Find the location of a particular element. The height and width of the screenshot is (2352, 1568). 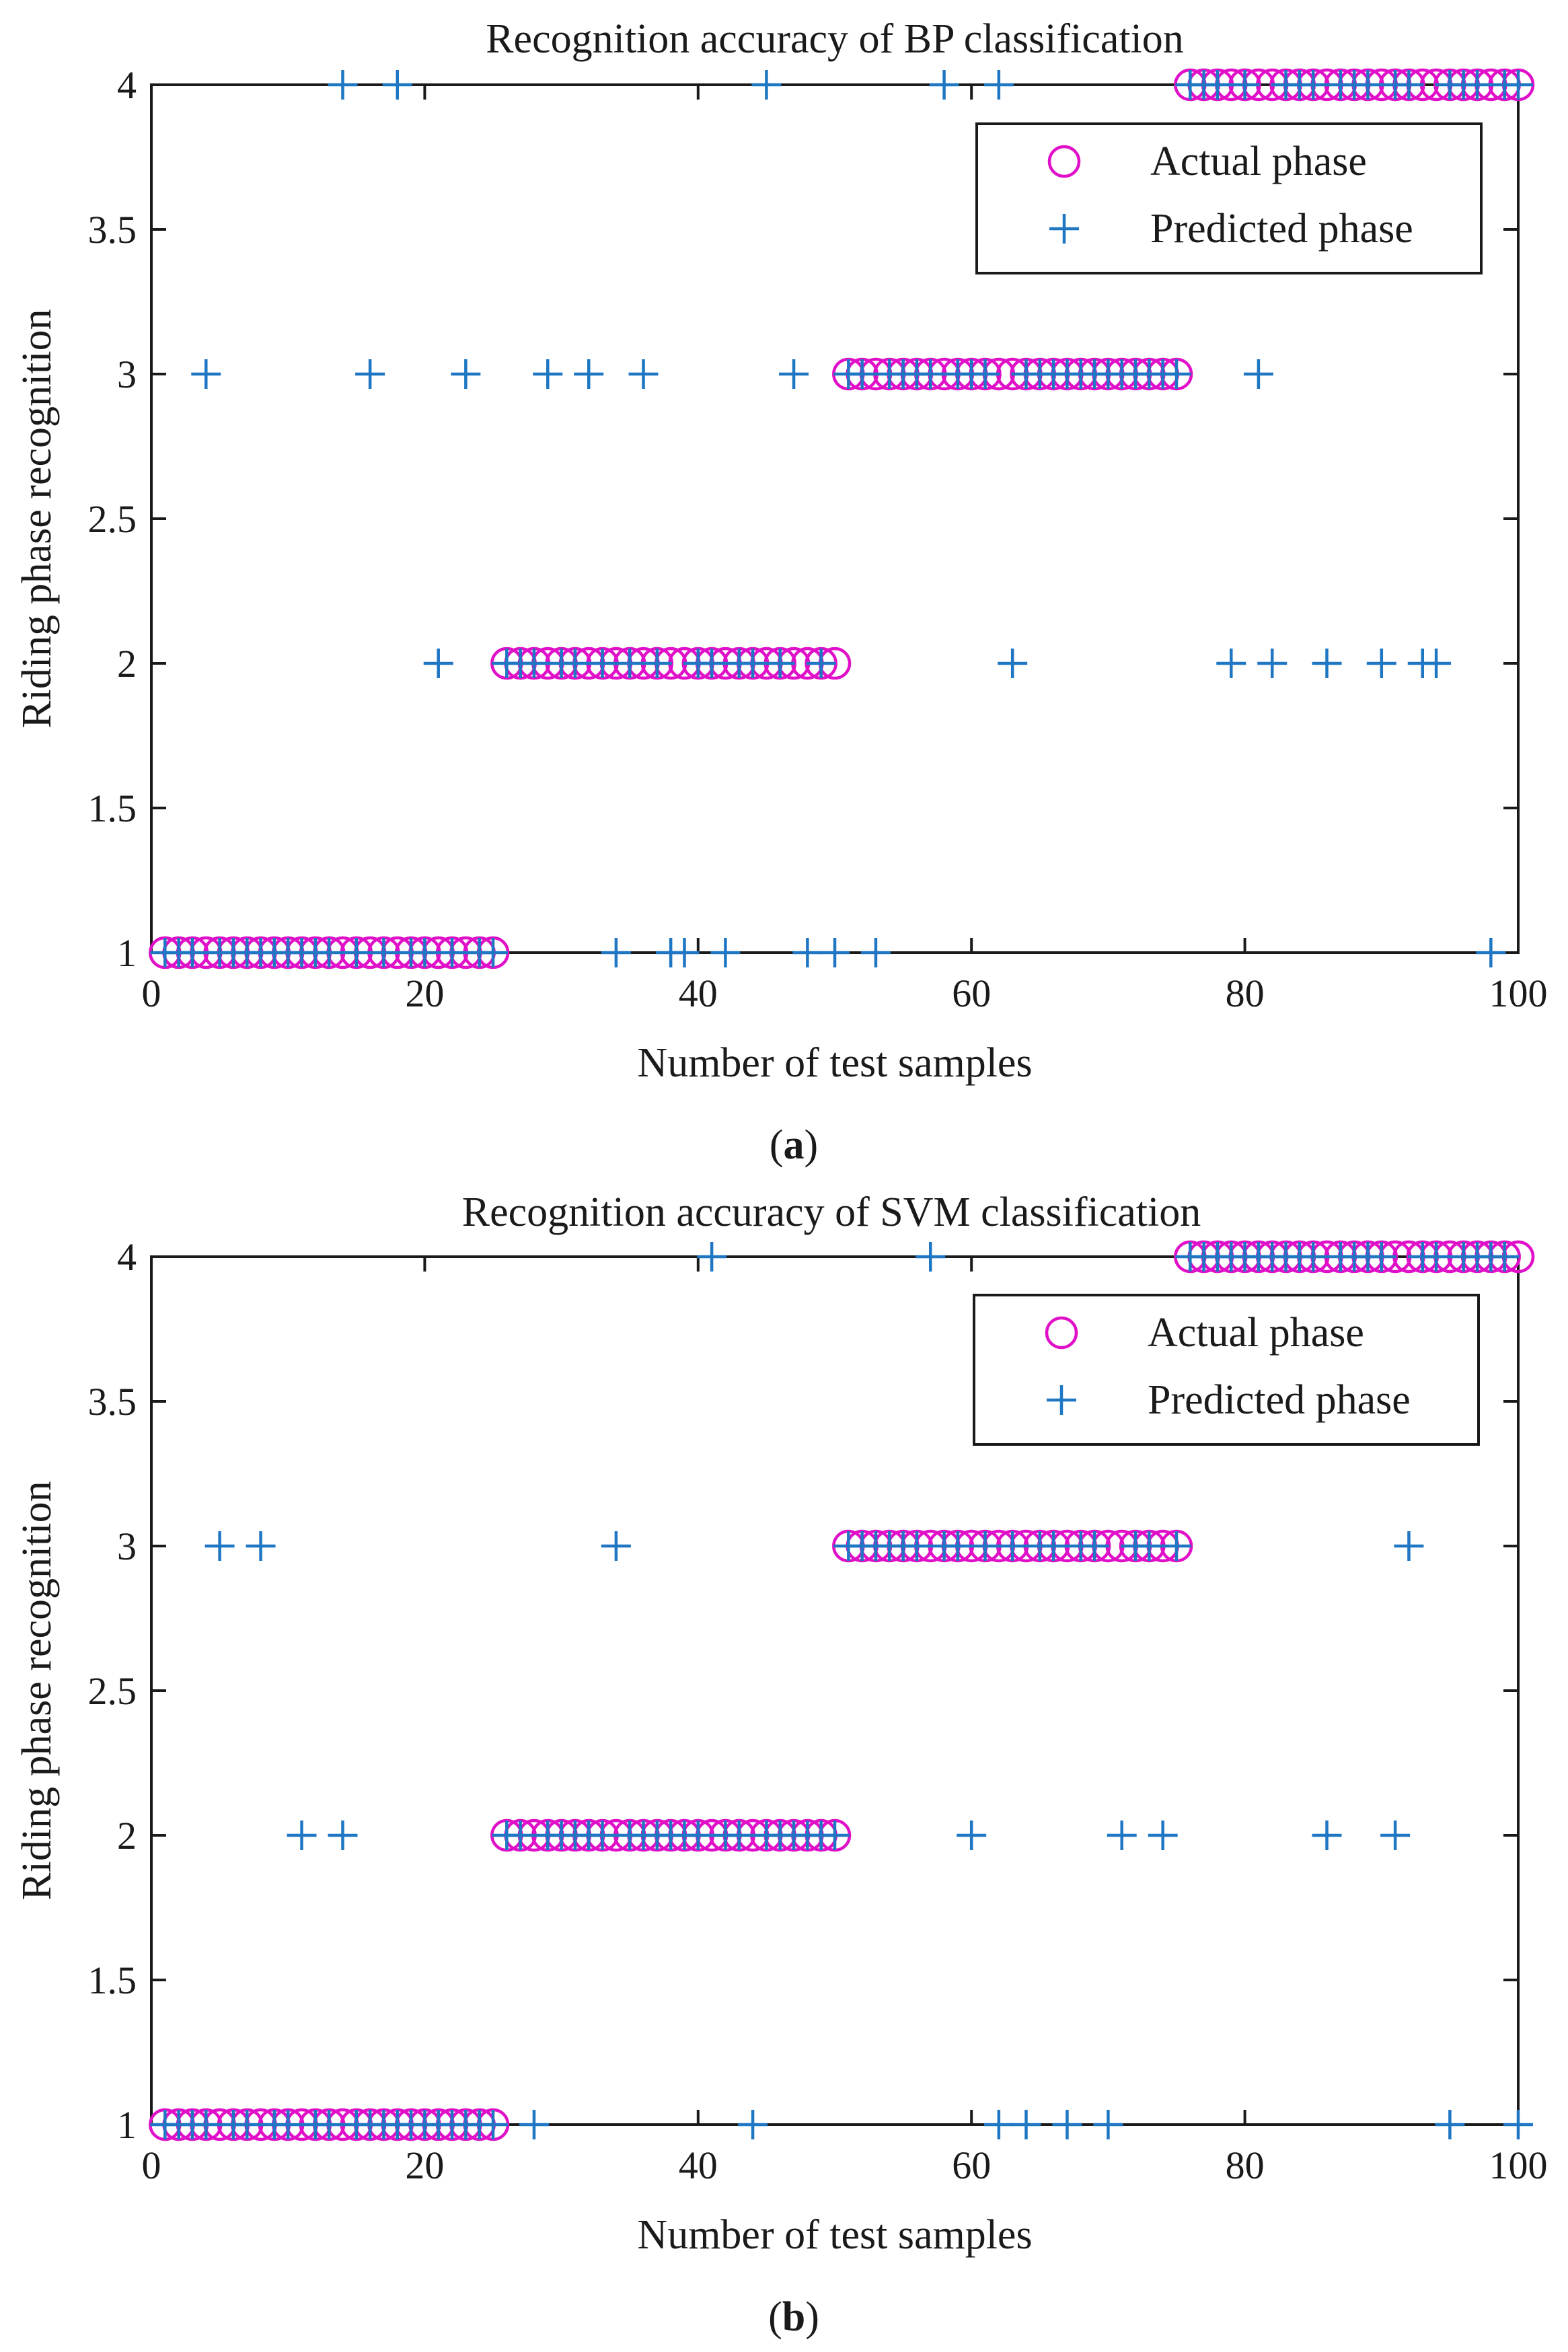

x-axis-label: Number of test samples is located at coordinates (834, 1063).